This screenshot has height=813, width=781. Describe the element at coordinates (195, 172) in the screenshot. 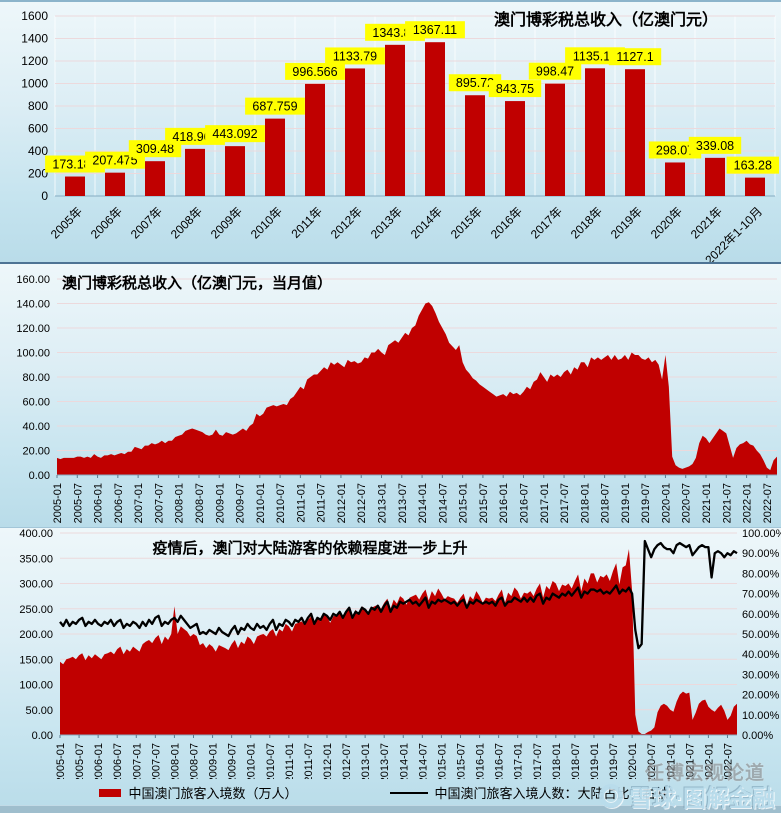

I see `bar-2008年` at that location.